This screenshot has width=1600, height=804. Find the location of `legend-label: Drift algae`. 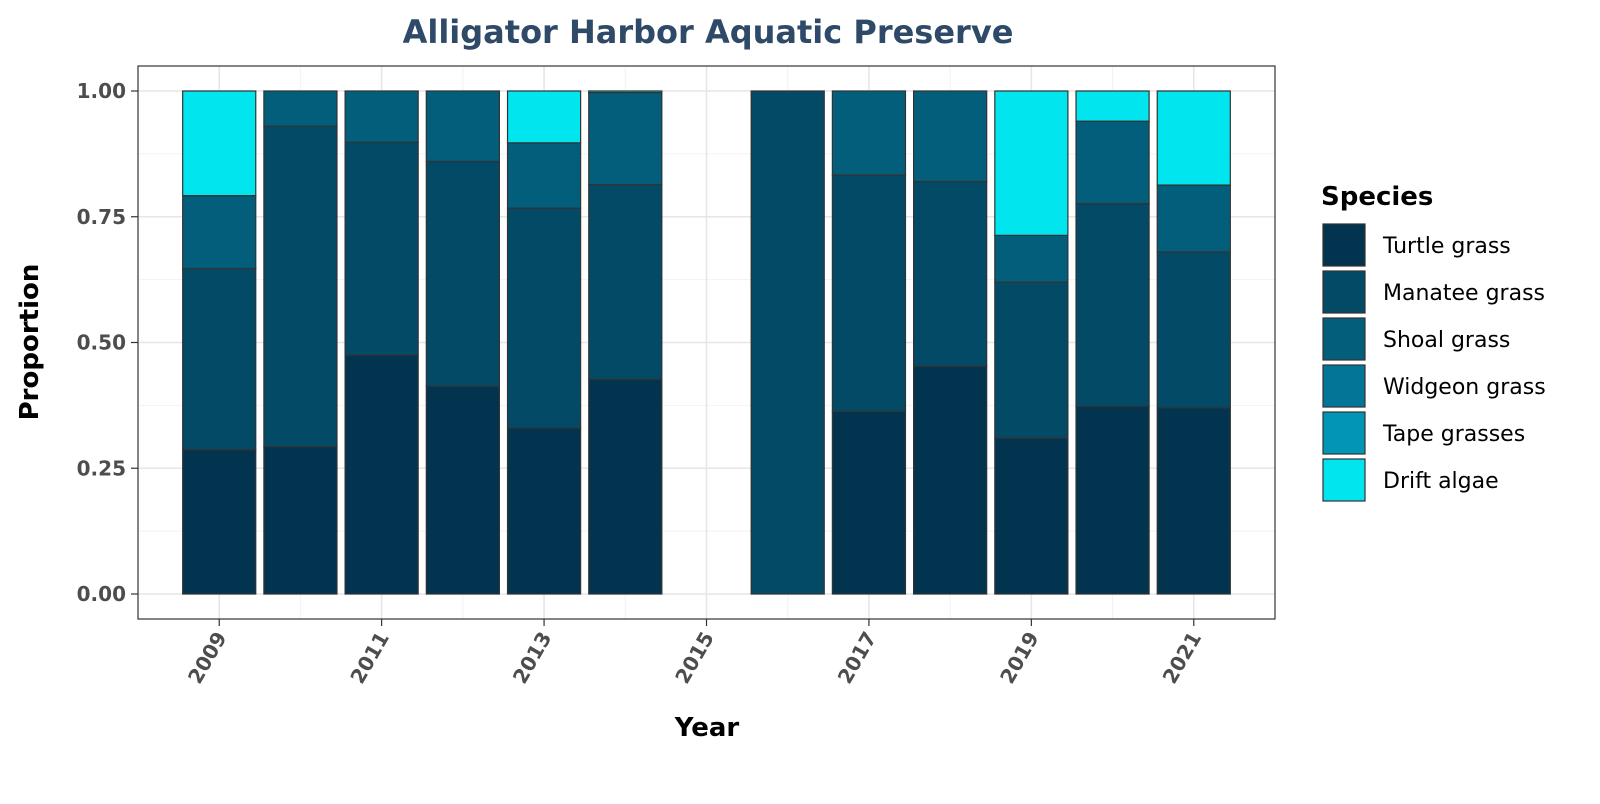

legend-label: Drift algae is located at coordinates (1441, 481).